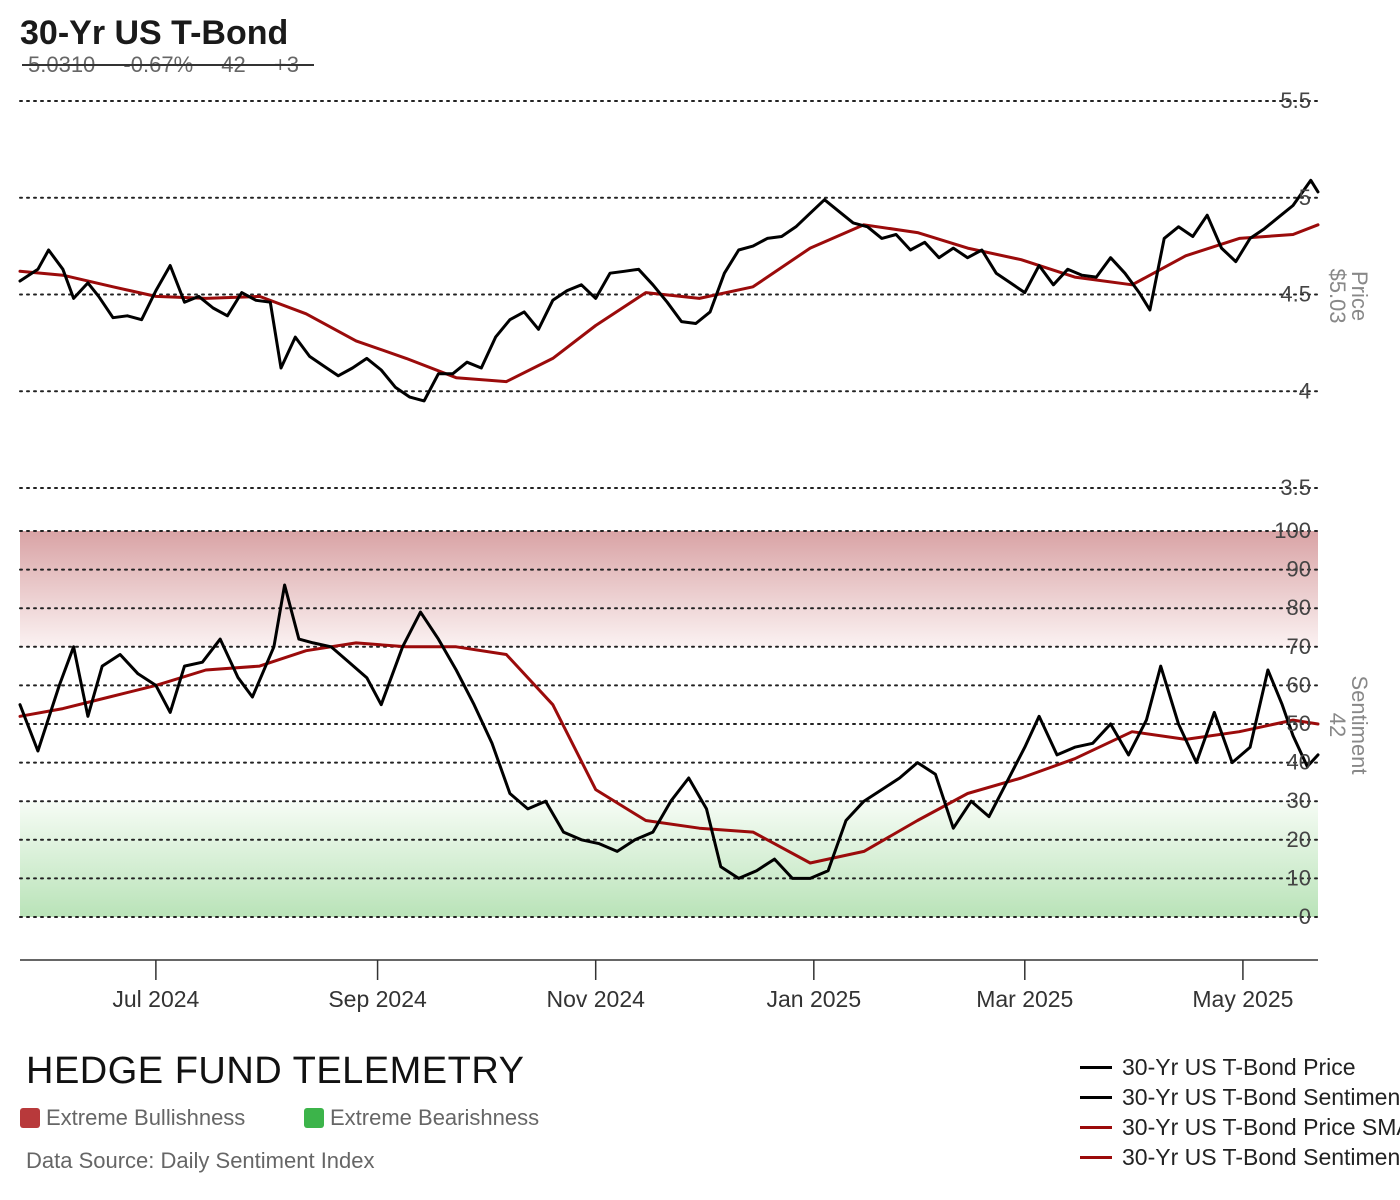 The height and width of the screenshot is (1200, 1400). I want to click on price-axis-label: Price$5.03, so click(1348, 295).